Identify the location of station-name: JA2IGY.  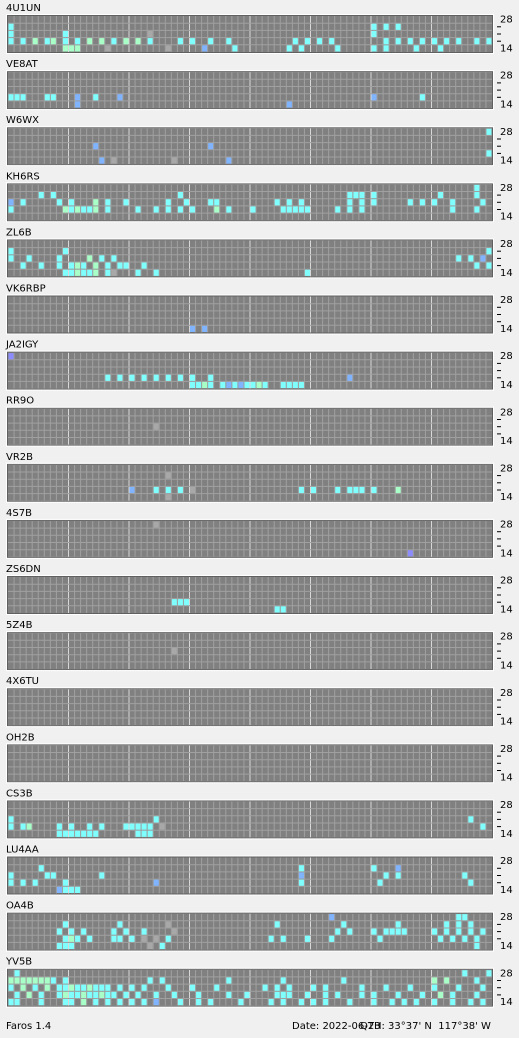
(22, 345).